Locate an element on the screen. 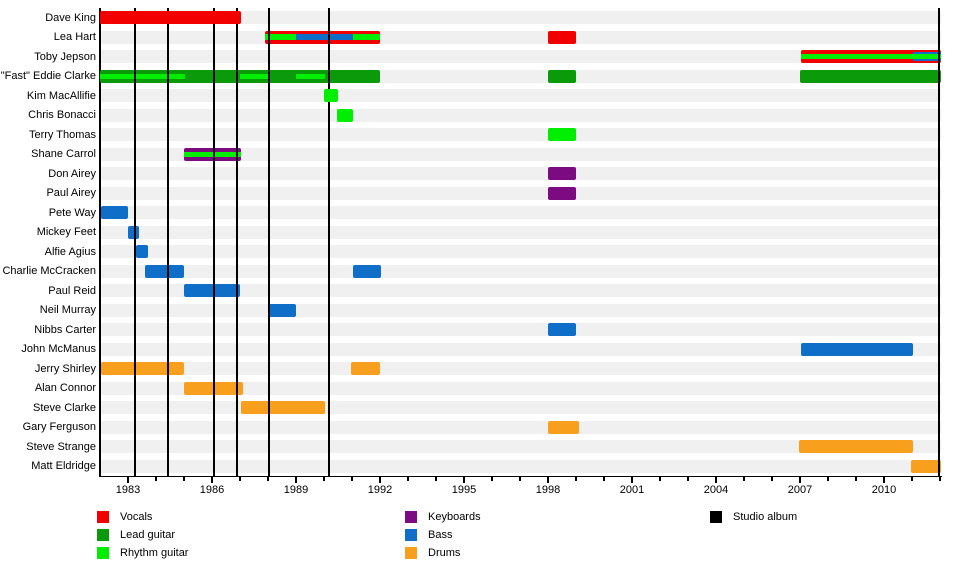  x-tick-label: 1983 is located at coordinates (128, 490).